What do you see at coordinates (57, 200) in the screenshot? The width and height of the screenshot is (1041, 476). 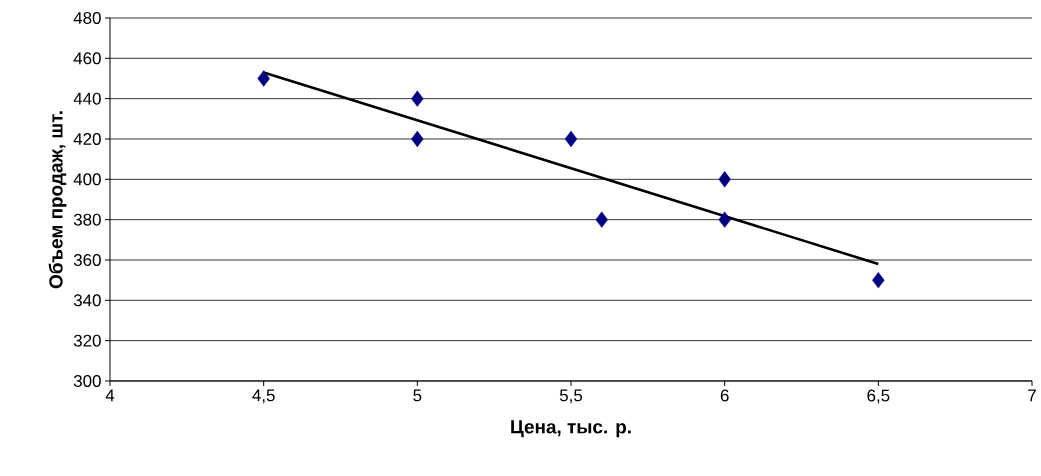 I see `y-axis-title: Объем продаж, шт.` at bounding box center [57, 200].